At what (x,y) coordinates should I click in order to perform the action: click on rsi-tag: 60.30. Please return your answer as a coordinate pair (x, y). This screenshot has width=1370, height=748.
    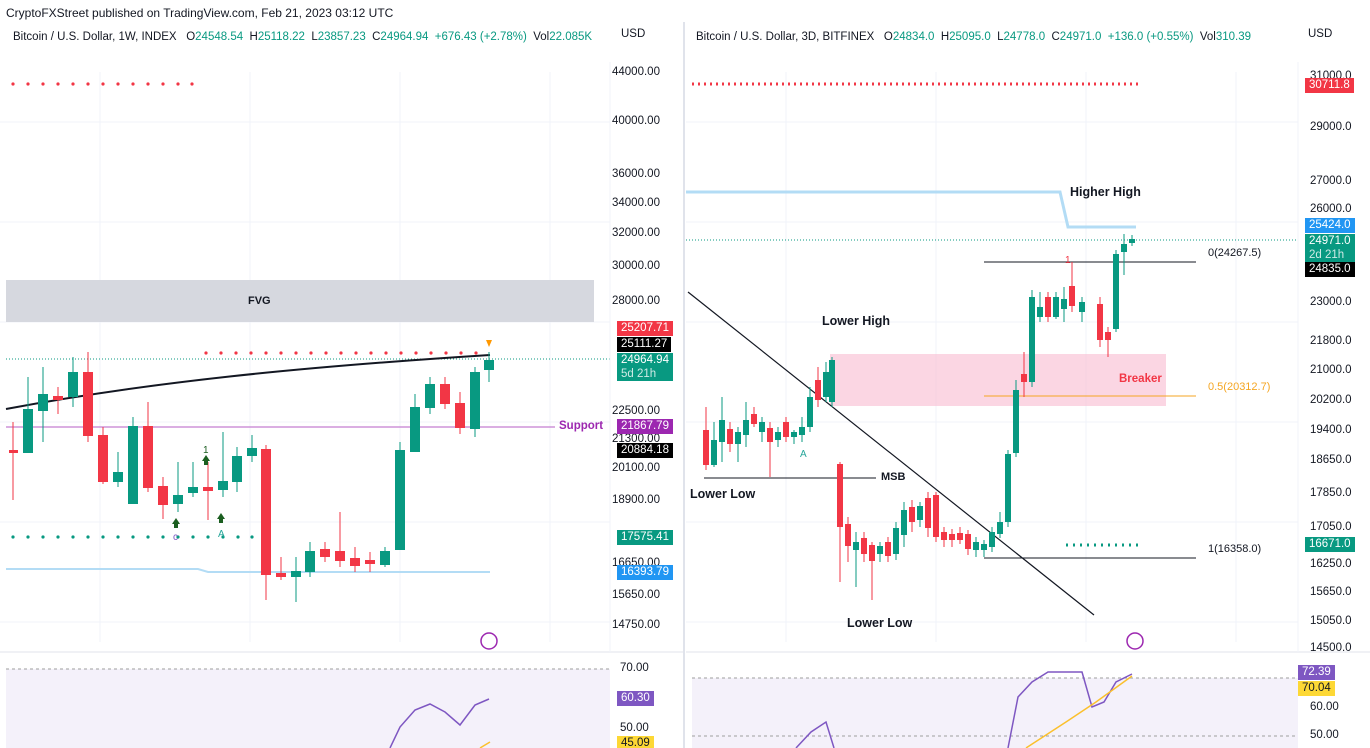
    Looking at the image, I should click on (635, 698).